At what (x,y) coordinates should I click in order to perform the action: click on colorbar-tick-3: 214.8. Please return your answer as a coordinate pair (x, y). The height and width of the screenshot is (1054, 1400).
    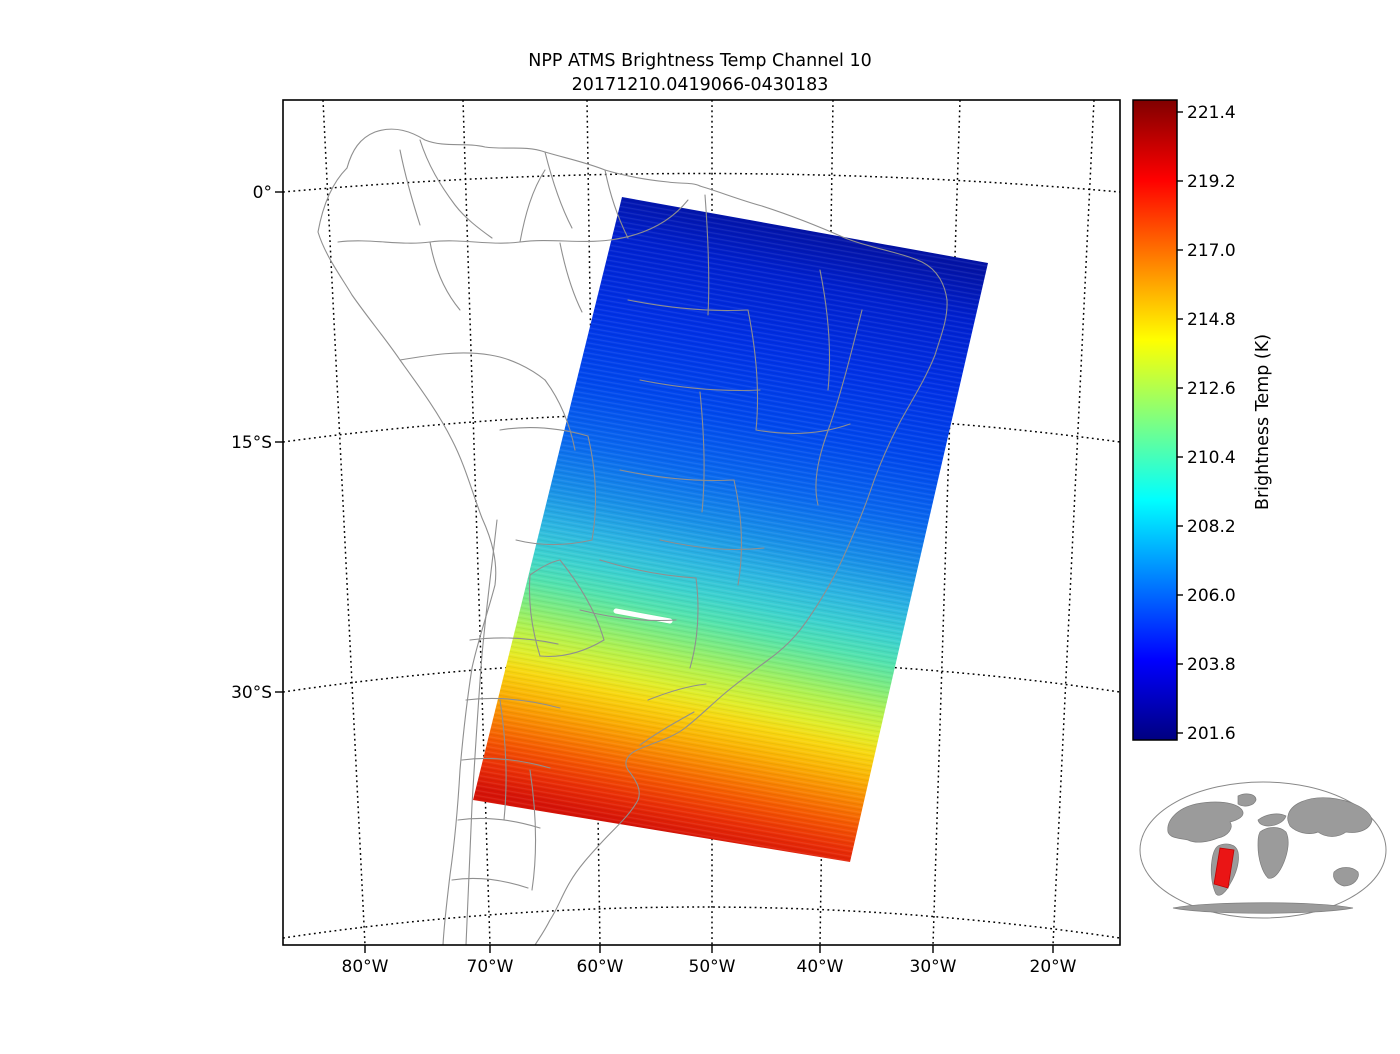
    Looking at the image, I should click on (1211, 320).